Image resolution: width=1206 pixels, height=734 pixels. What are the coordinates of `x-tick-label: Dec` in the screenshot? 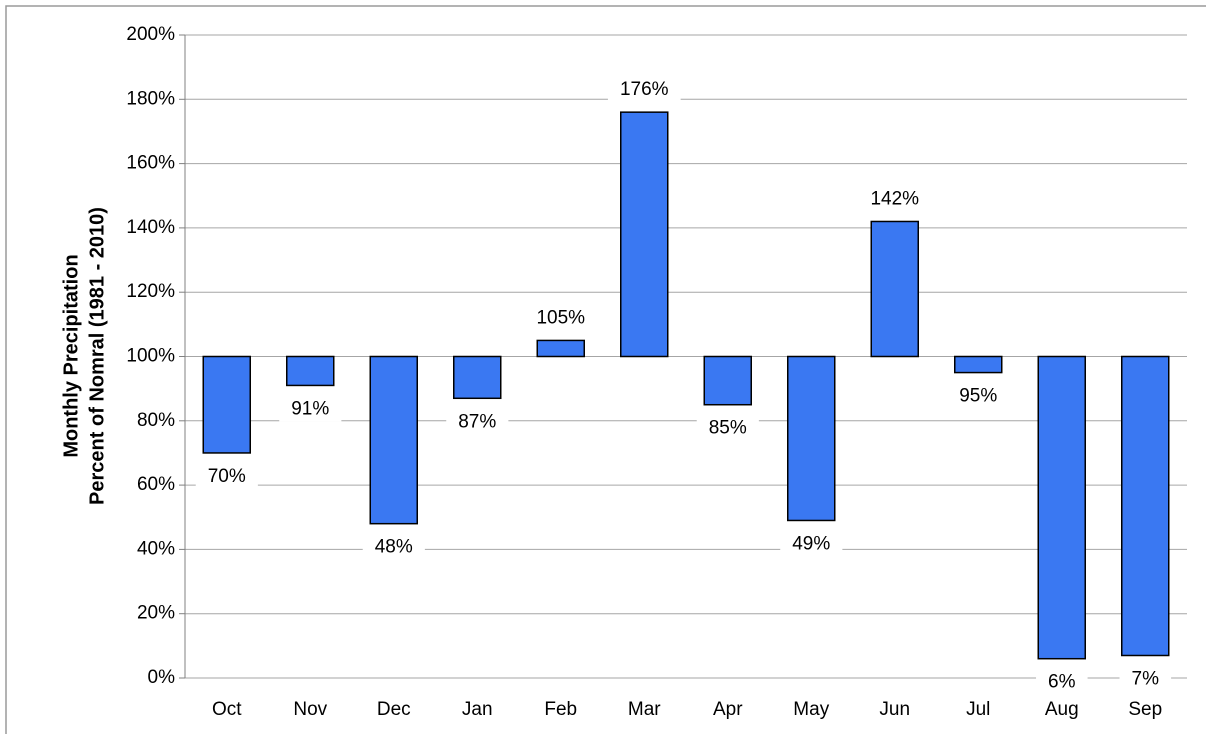 It's located at (394, 709).